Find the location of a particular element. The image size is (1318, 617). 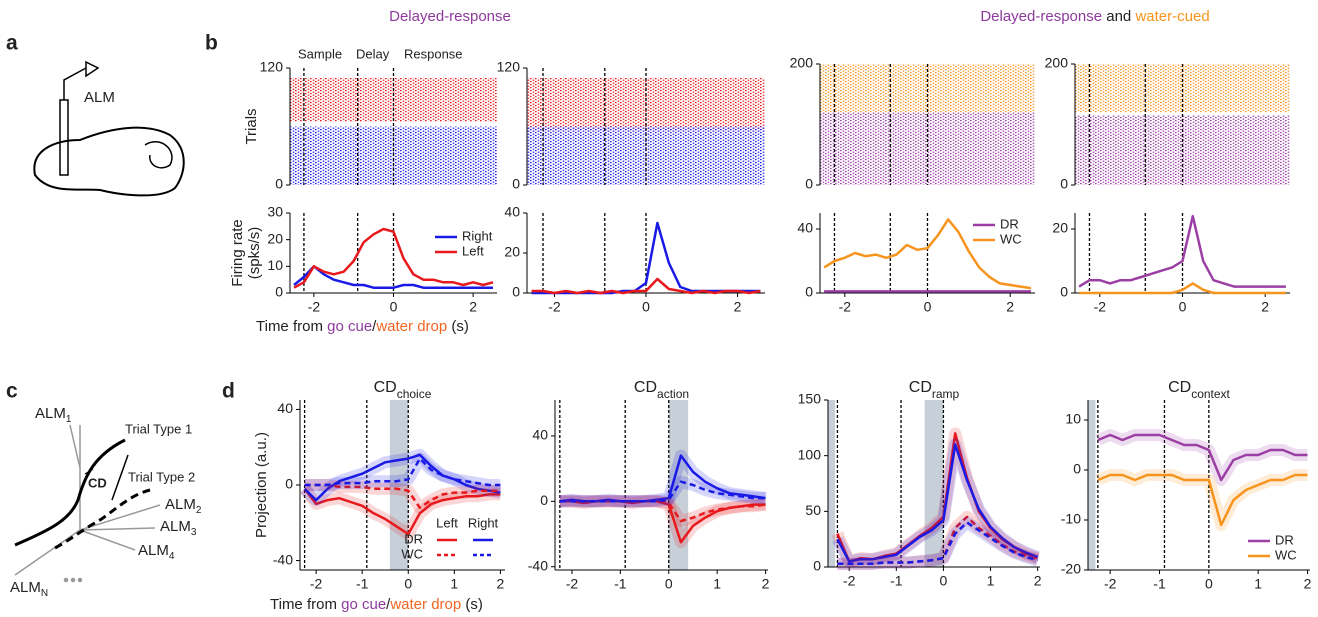

panel-label: b is located at coordinates (211, 43).